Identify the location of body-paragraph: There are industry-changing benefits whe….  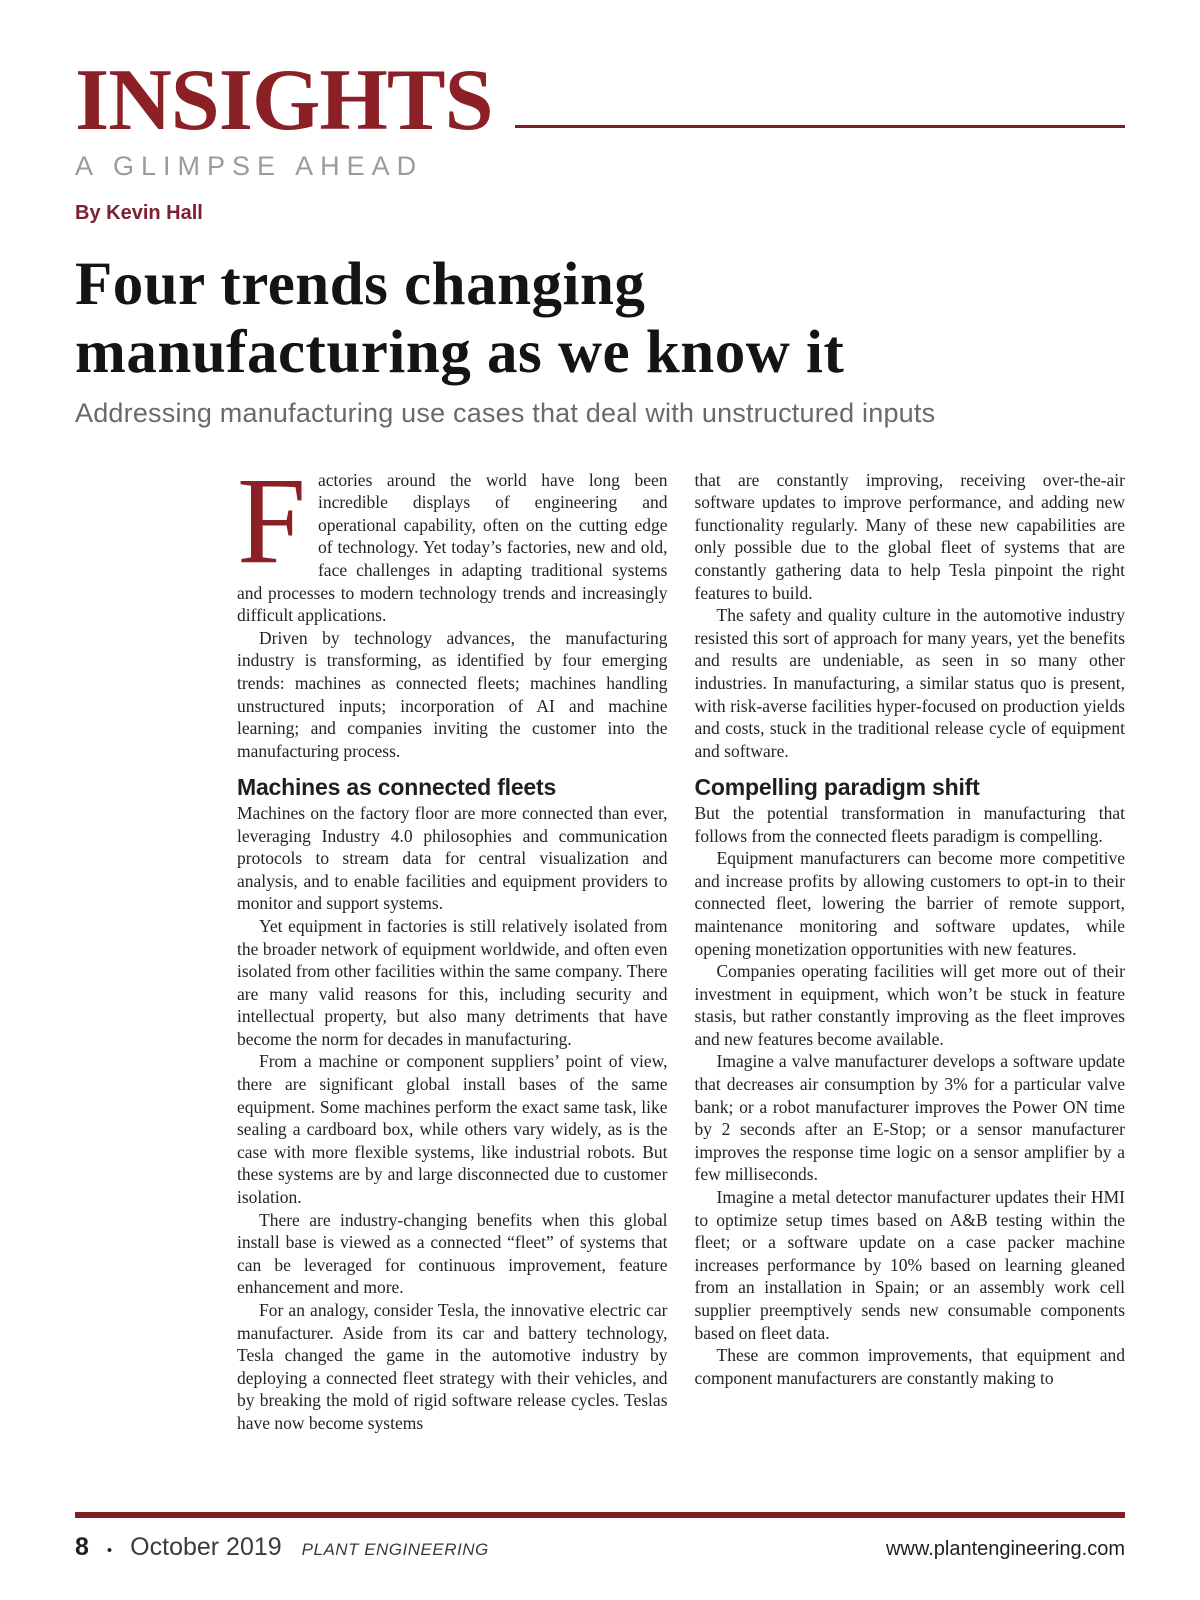
(452, 1253).